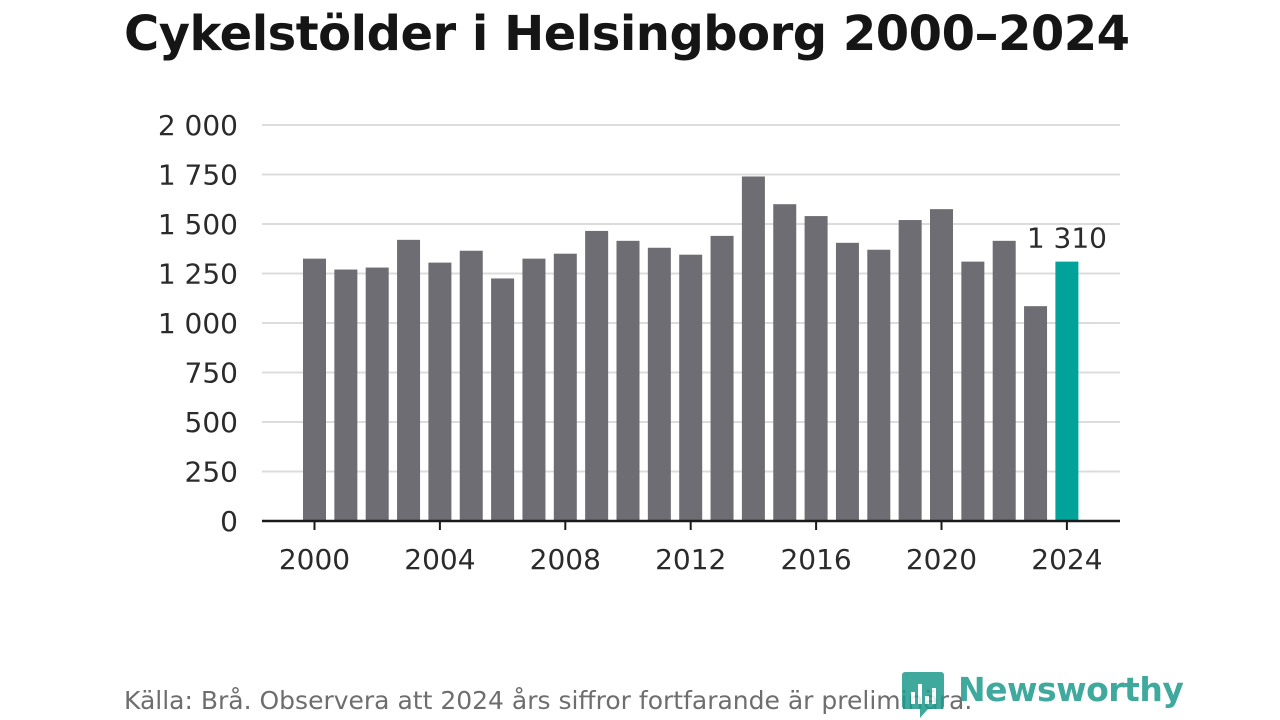  What do you see at coordinates (815, 559) in the screenshot?
I see `x-tick-label: 2016` at bounding box center [815, 559].